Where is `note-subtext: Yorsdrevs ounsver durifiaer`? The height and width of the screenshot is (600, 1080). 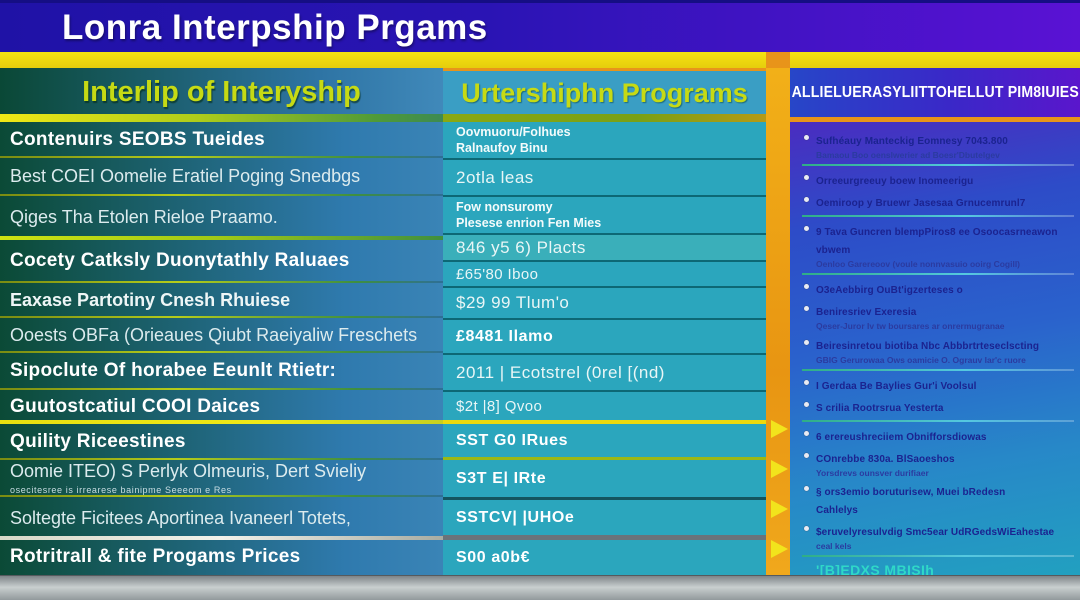
note-subtext: Yorsdrevs ounsver durifiaer is located at coordinates (872, 472).